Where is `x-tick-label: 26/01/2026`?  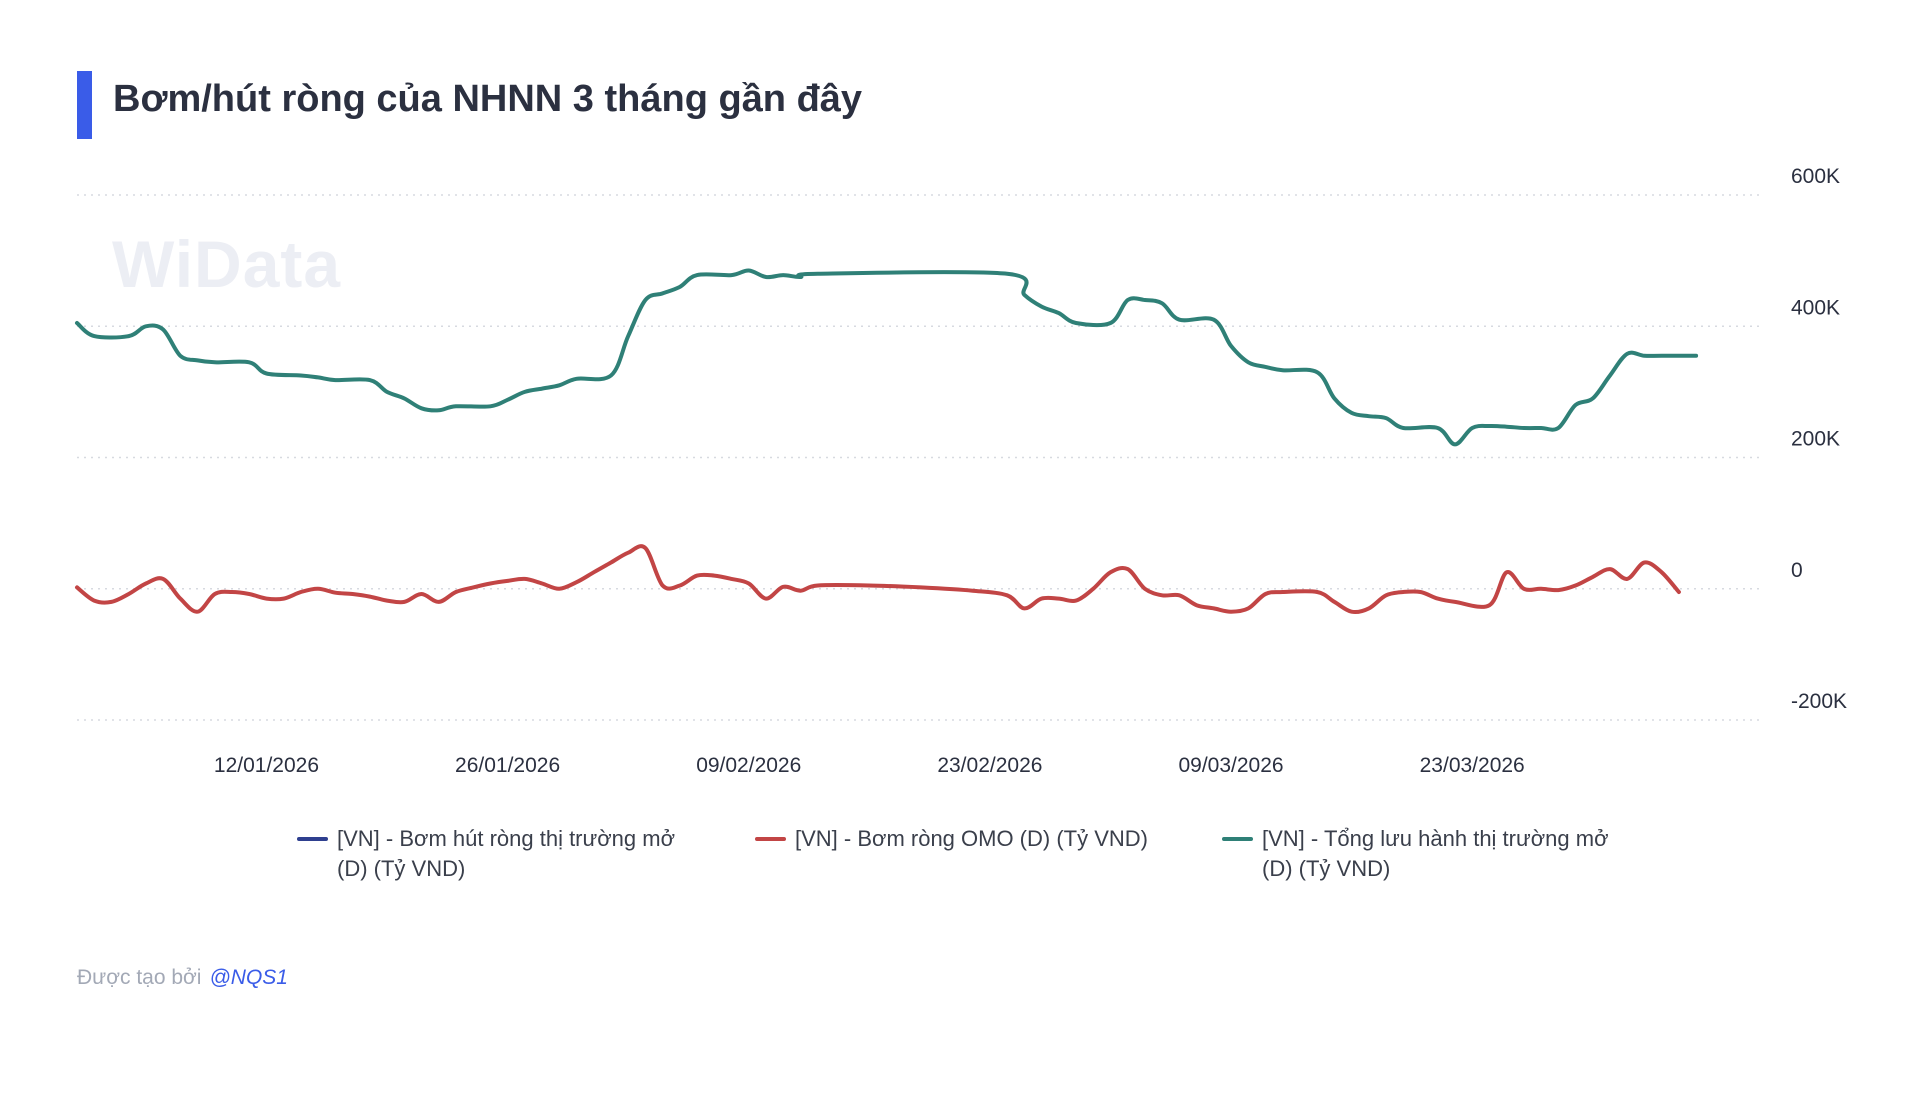 x-tick-label: 26/01/2026 is located at coordinates (507, 765).